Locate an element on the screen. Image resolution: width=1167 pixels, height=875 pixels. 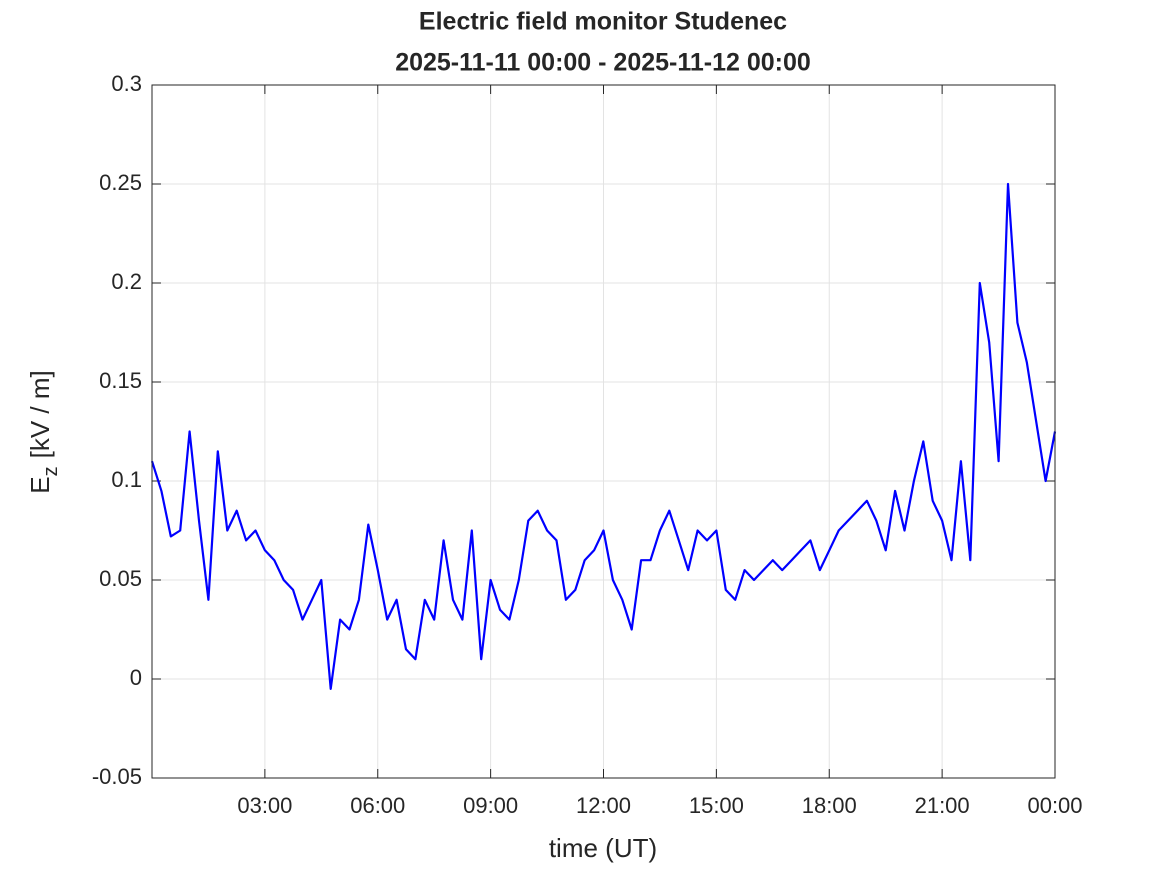
x-tick-label: 18:00 is located at coordinates (829, 805).